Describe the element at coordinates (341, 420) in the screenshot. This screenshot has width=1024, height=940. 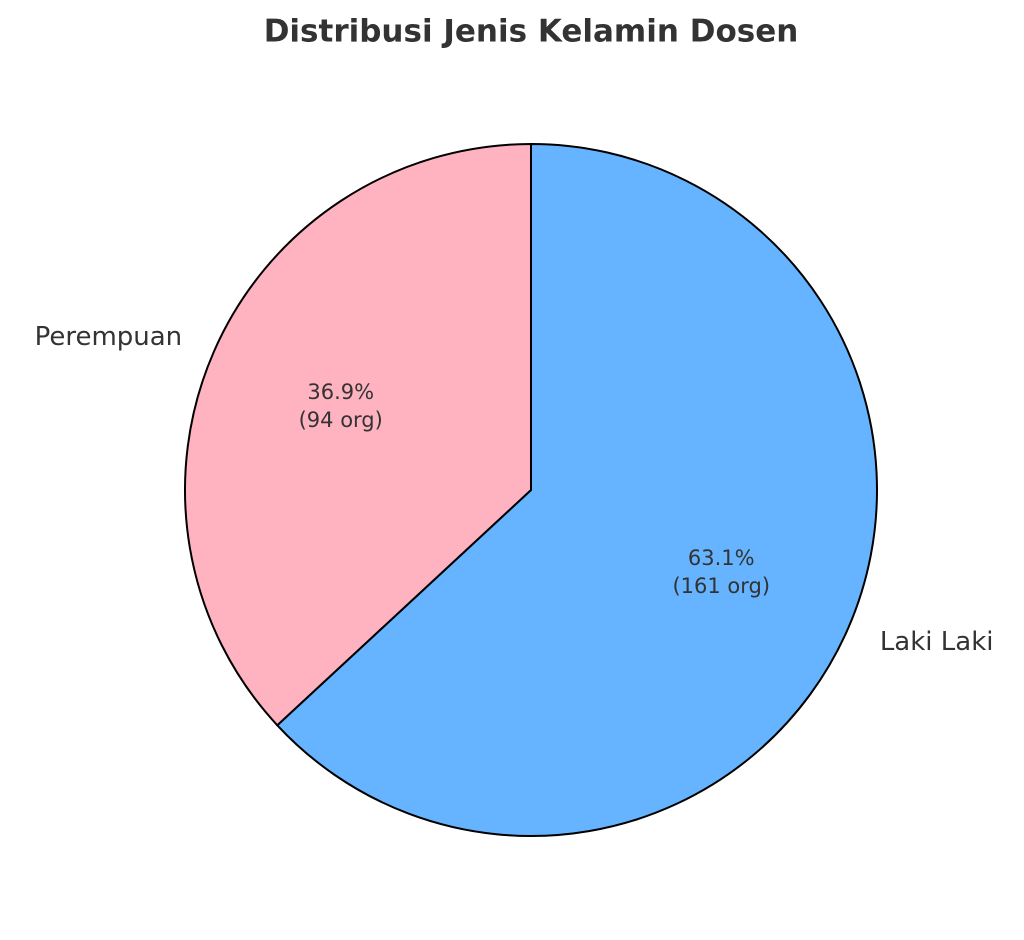
I see `count-label: (94 org)` at that location.